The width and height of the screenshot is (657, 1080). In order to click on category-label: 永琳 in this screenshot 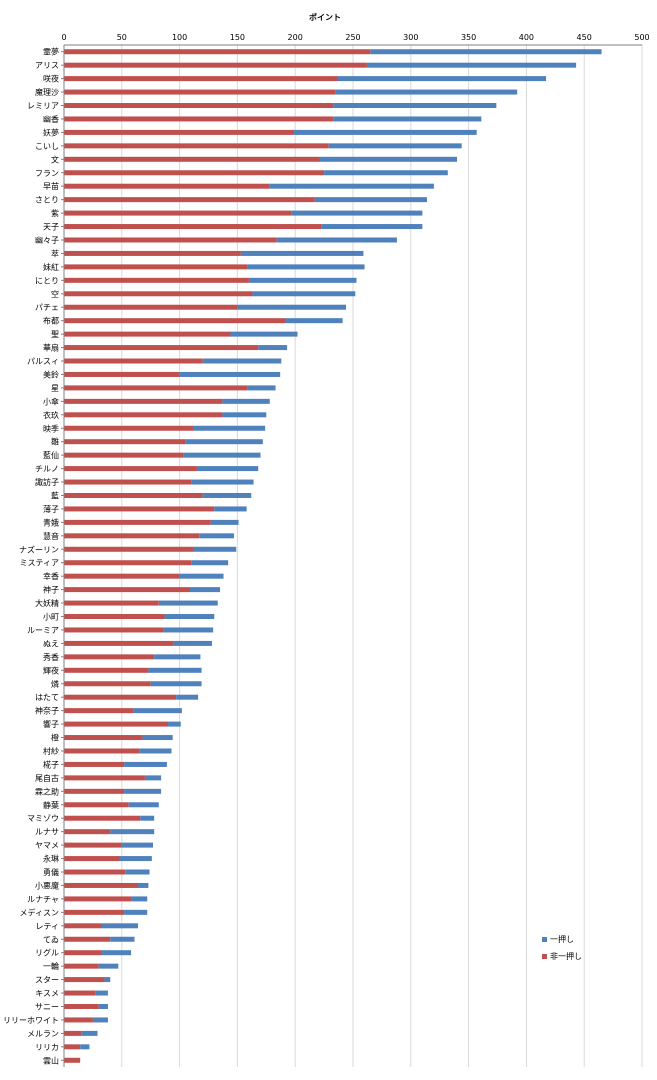, I will do `click(51, 859)`.